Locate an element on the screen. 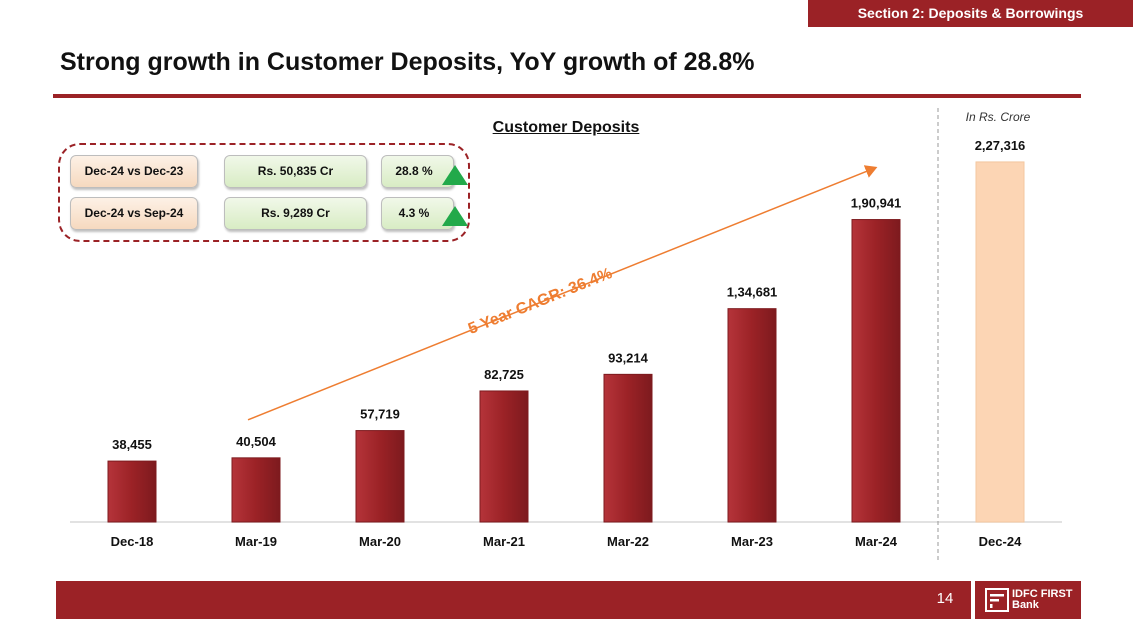 The width and height of the screenshot is (1133, 633). tick-label-Mar-22: Mar-22 is located at coordinates (628, 541).